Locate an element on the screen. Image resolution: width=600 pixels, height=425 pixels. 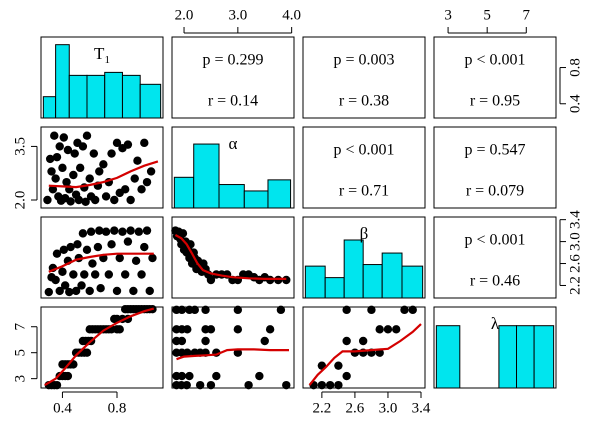
variable-label: β is located at coordinates (364, 233).